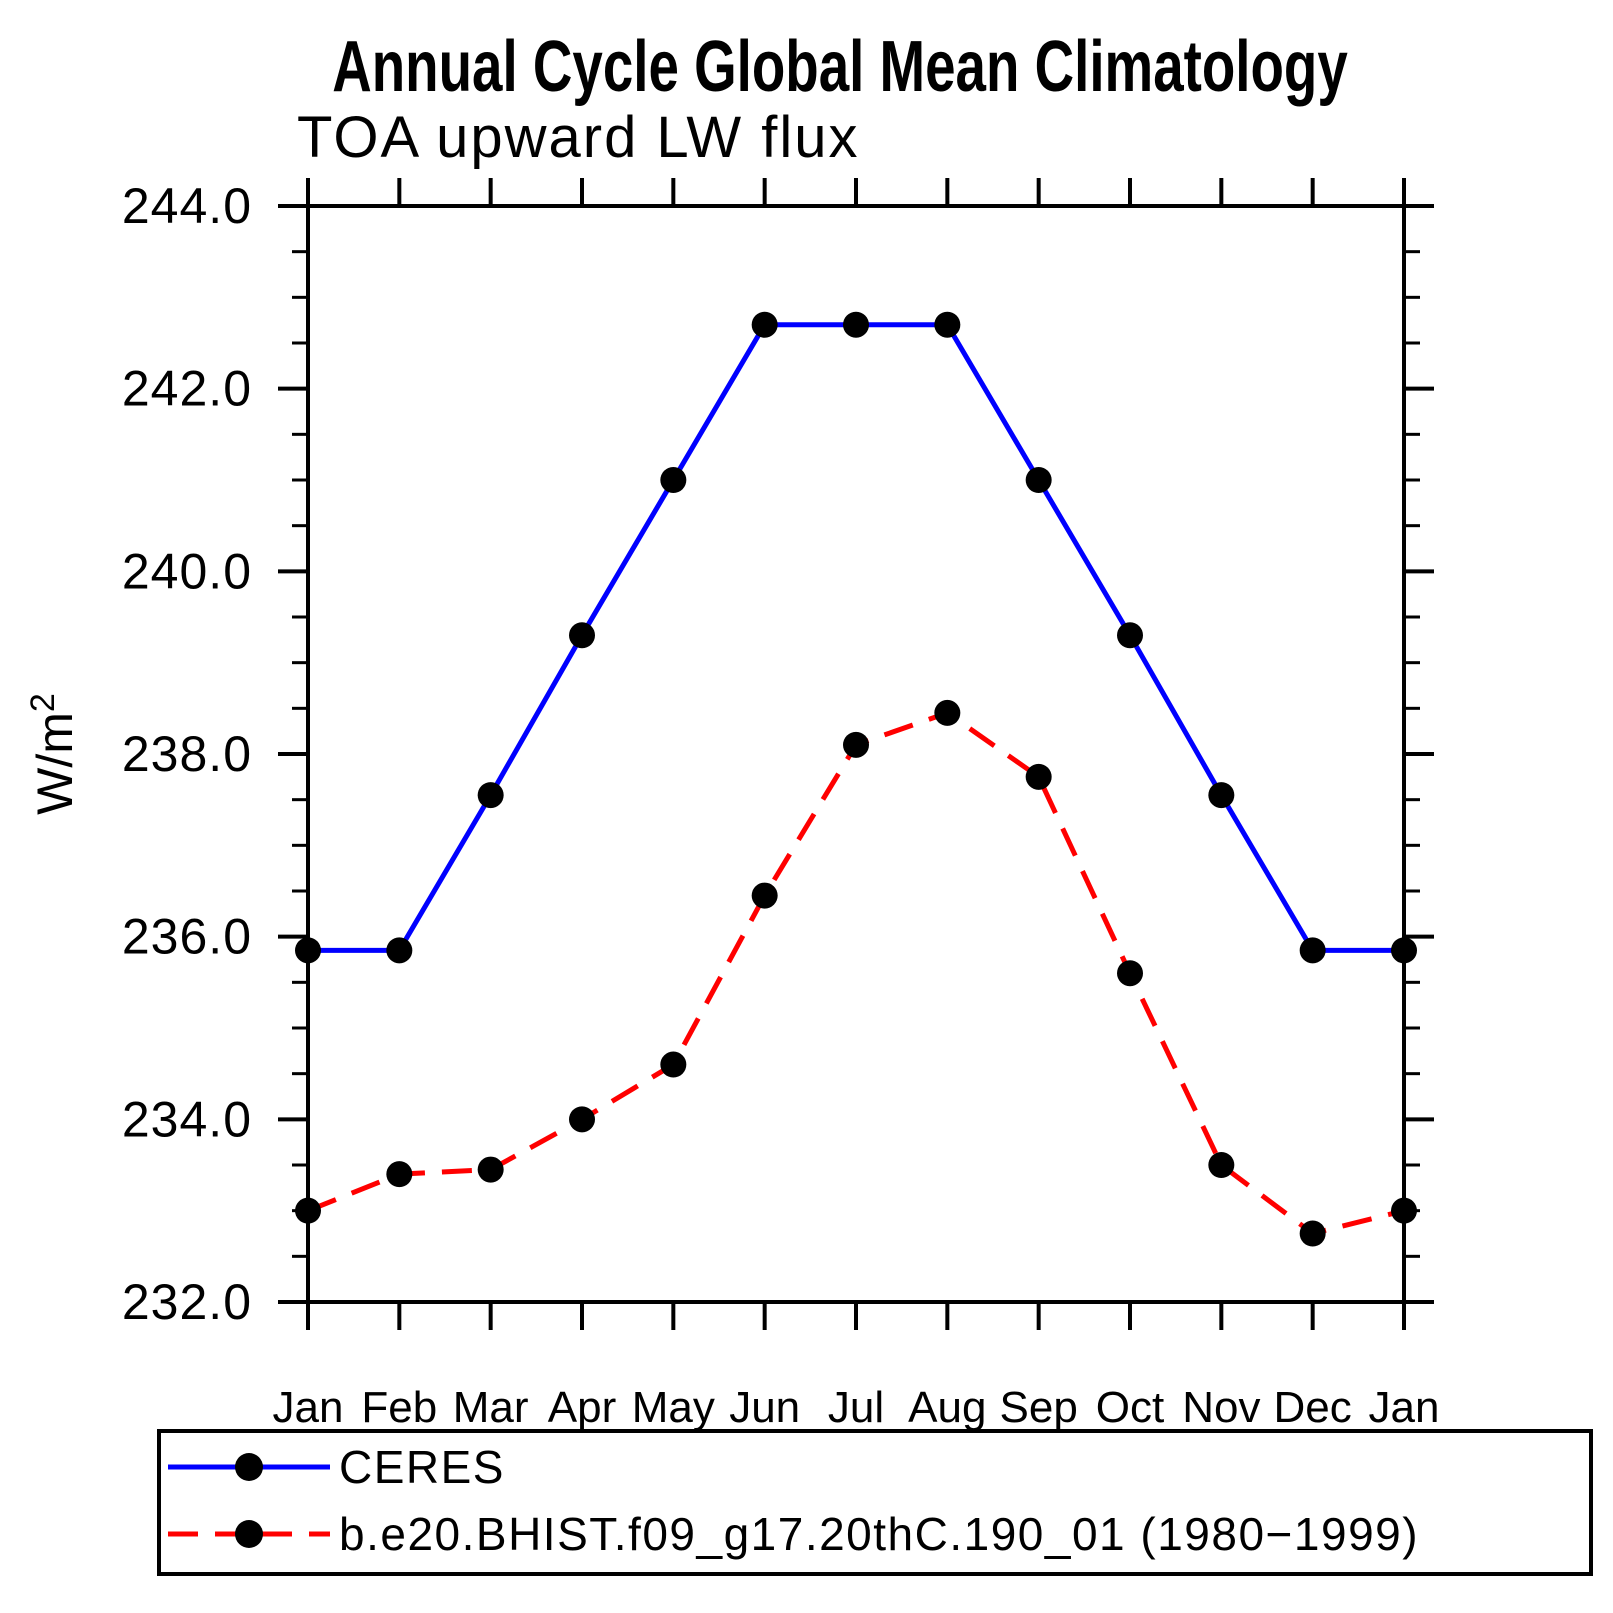  What do you see at coordinates (399, 1407) in the screenshot?
I see `month-label: Feb` at bounding box center [399, 1407].